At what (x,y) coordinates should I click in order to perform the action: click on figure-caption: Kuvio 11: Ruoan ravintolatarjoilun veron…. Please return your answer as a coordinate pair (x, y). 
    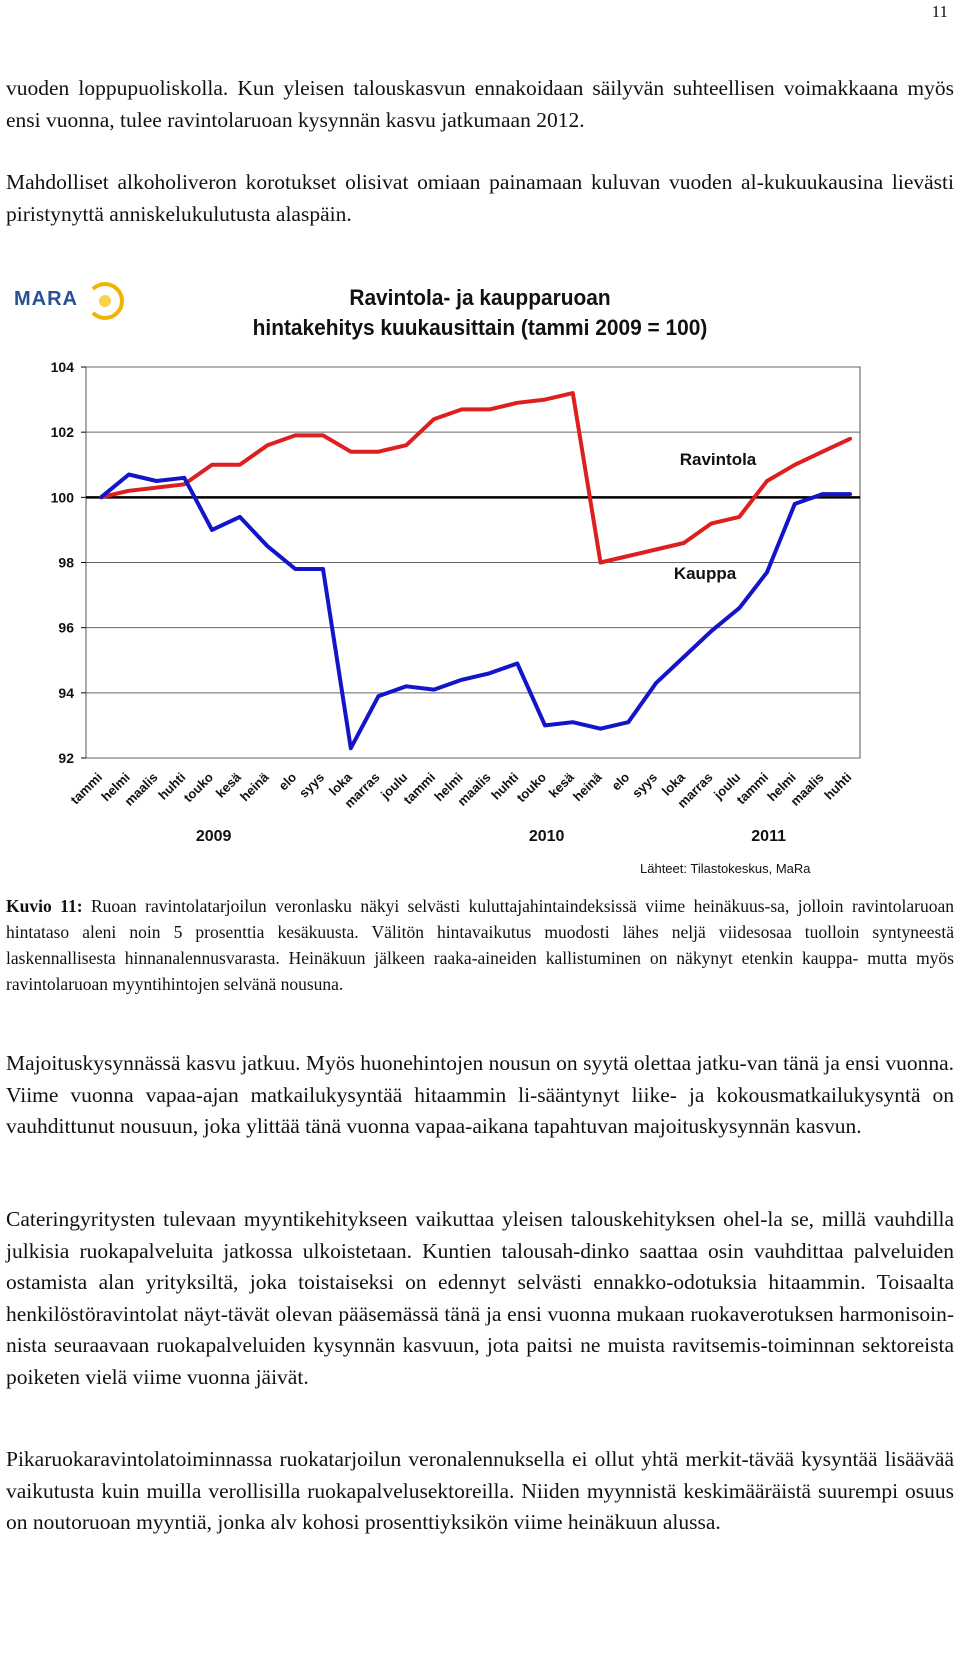
    Looking at the image, I should click on (480, 945).